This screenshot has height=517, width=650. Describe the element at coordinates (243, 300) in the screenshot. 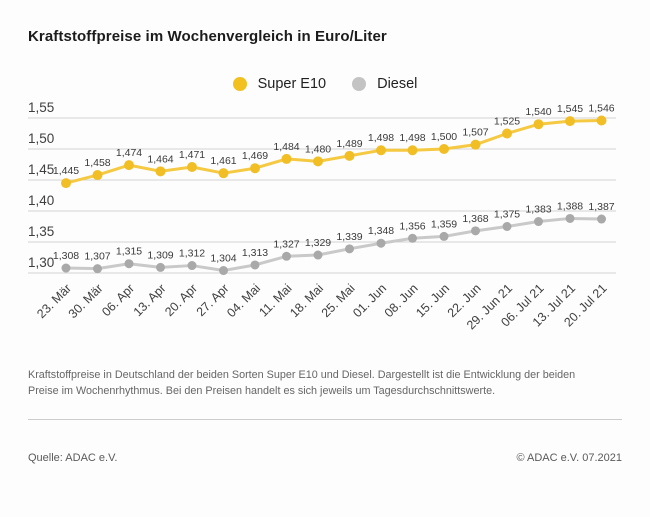

I see `x-axis-label: 04. Mai` at that location.